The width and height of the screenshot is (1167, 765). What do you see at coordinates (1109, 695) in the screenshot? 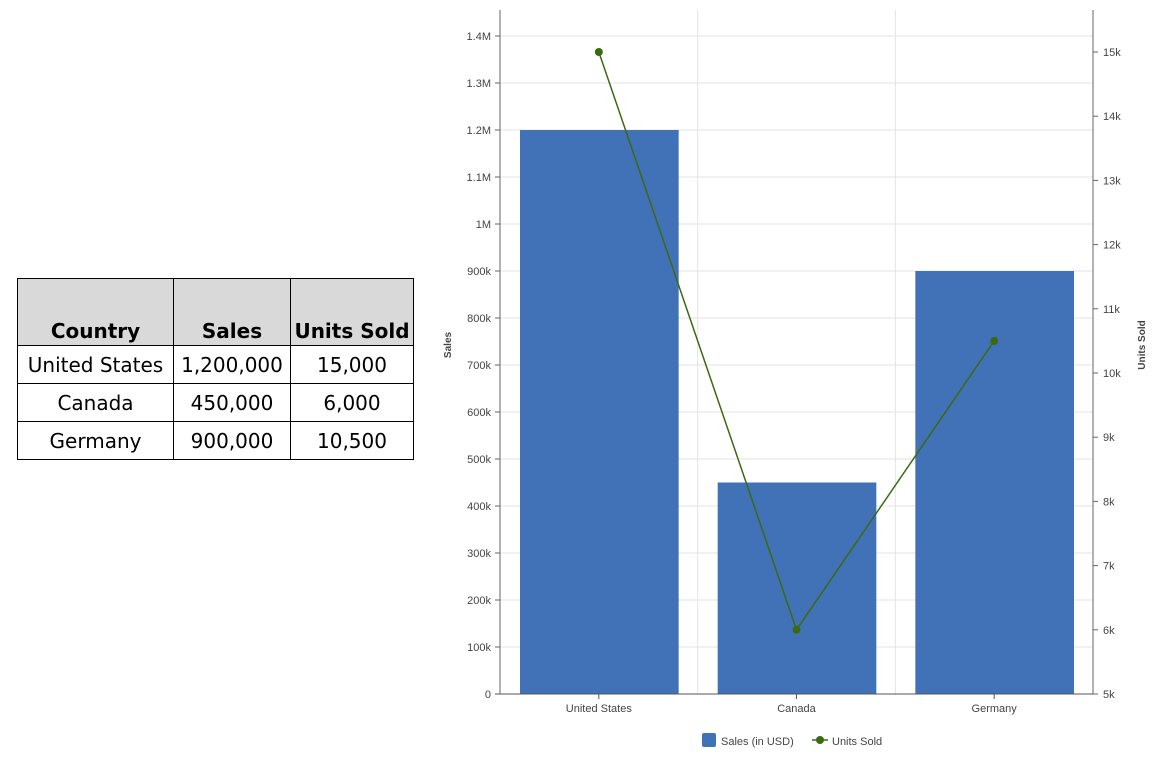
I see `y2-tick-label: 5k` at bounding box center [1109, 695].